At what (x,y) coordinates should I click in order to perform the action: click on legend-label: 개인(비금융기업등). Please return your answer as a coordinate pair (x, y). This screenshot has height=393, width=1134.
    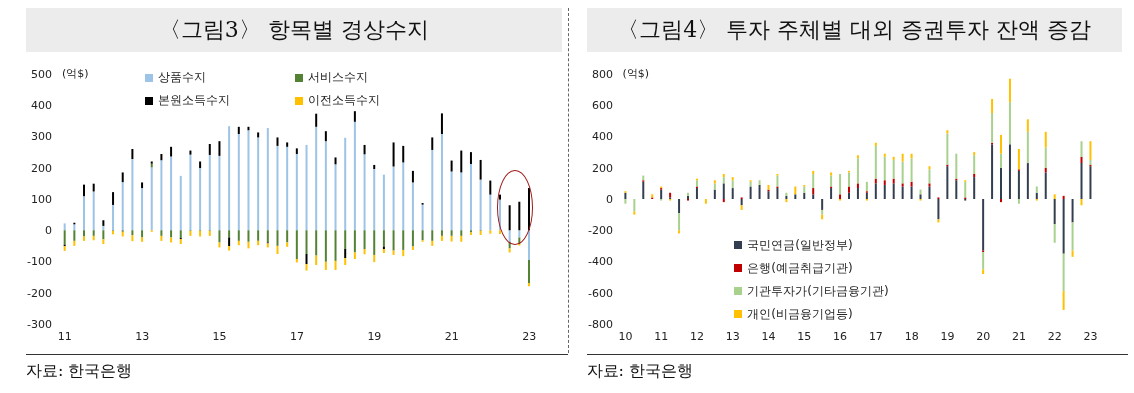
    Looking at the image, I should click on (800, 314).